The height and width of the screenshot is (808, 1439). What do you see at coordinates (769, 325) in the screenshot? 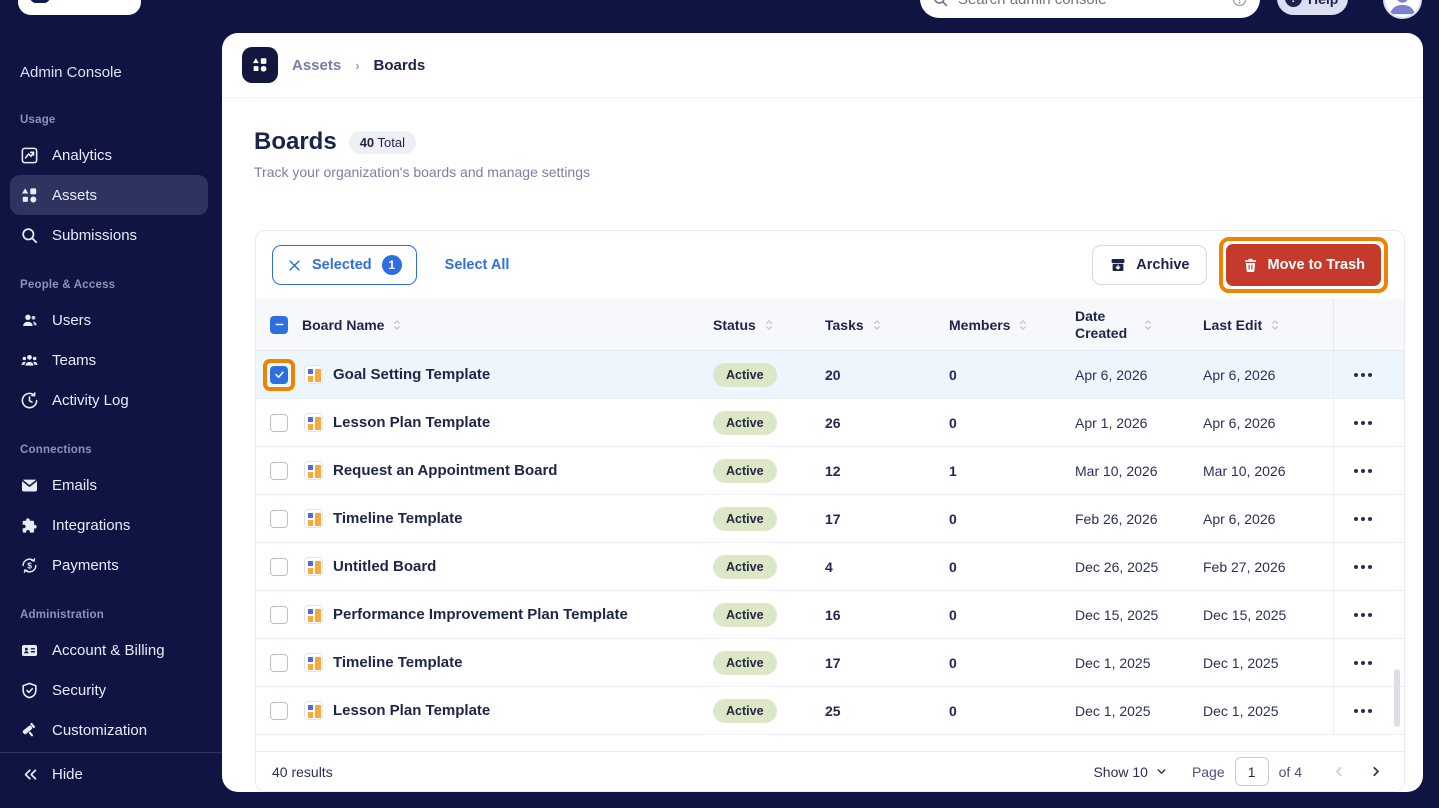
I see `column-header-status: Status` at bounding box center [769, 325].